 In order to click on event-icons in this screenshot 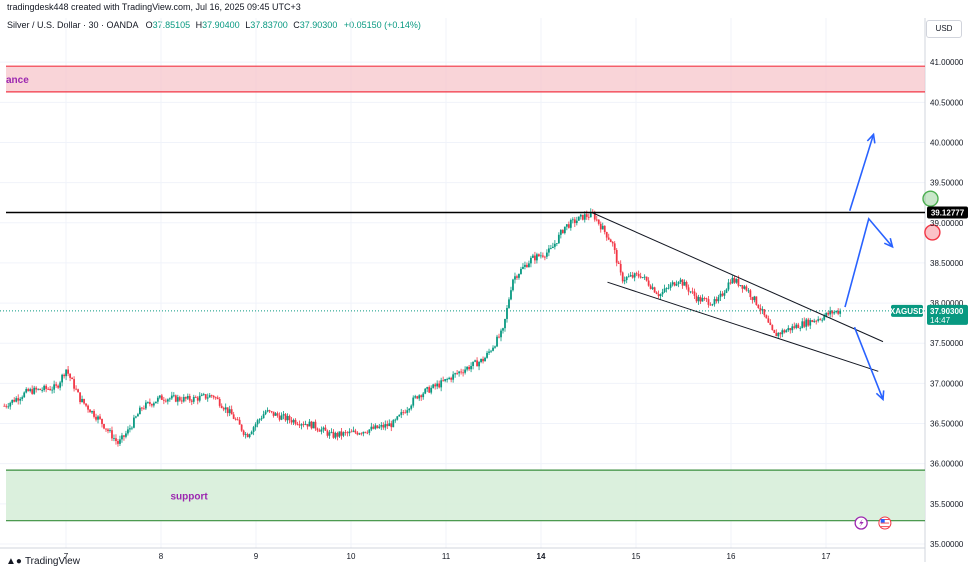, I will do `click(914, 523)`.